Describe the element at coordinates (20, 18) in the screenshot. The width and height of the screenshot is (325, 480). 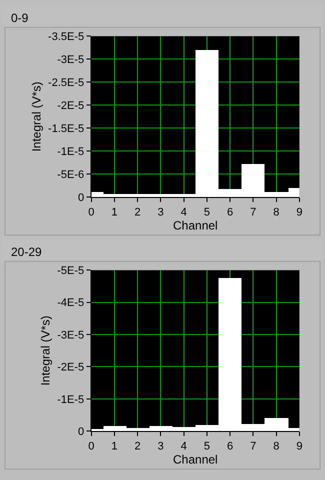
I see `chart-title: 0-9` at that location.